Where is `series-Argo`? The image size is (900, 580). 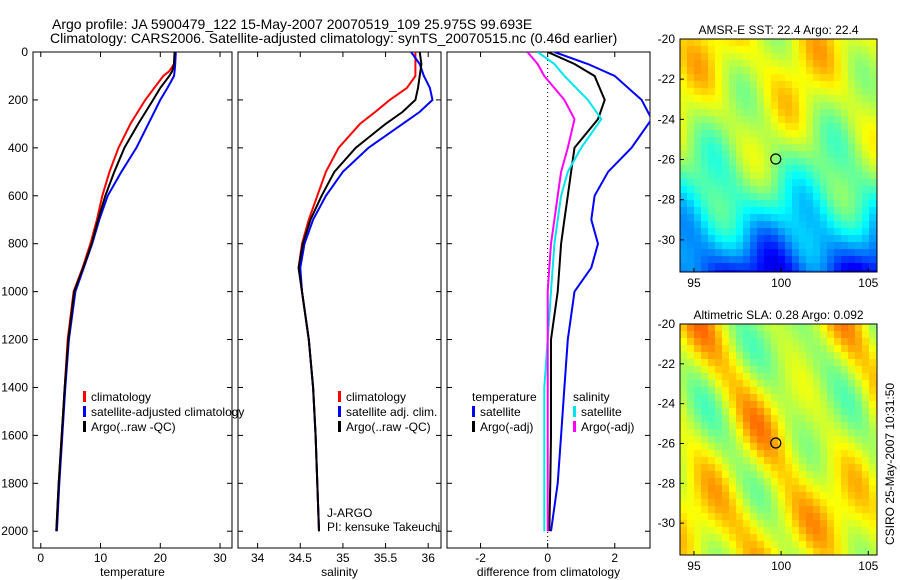
series-Argo is located at coordinates (360, 292).